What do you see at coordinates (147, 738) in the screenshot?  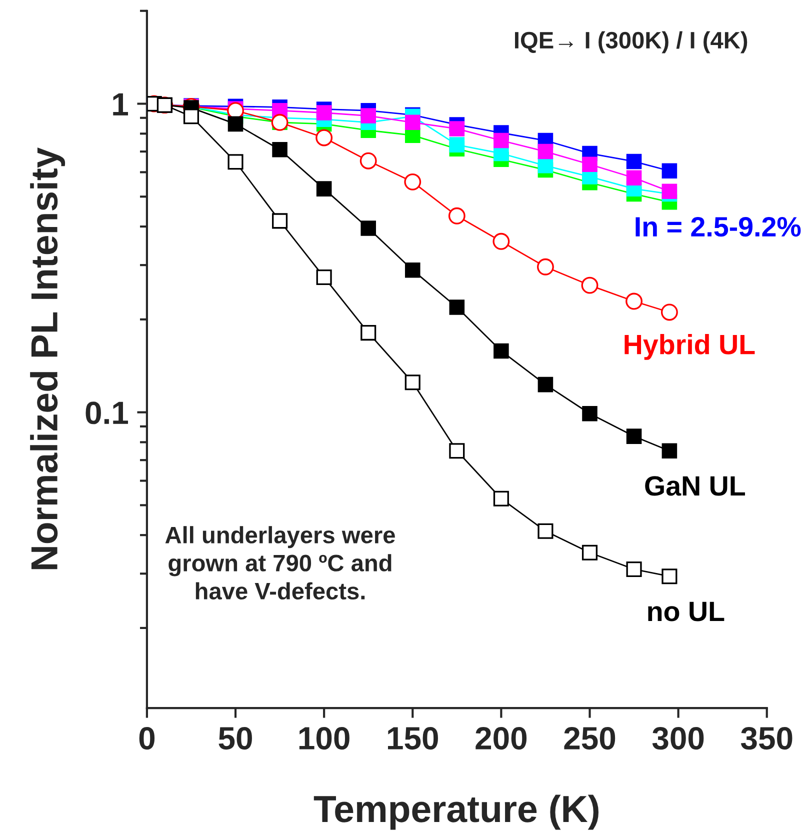 I see `x-tick-label: 0` at bounding box center [147, 738].